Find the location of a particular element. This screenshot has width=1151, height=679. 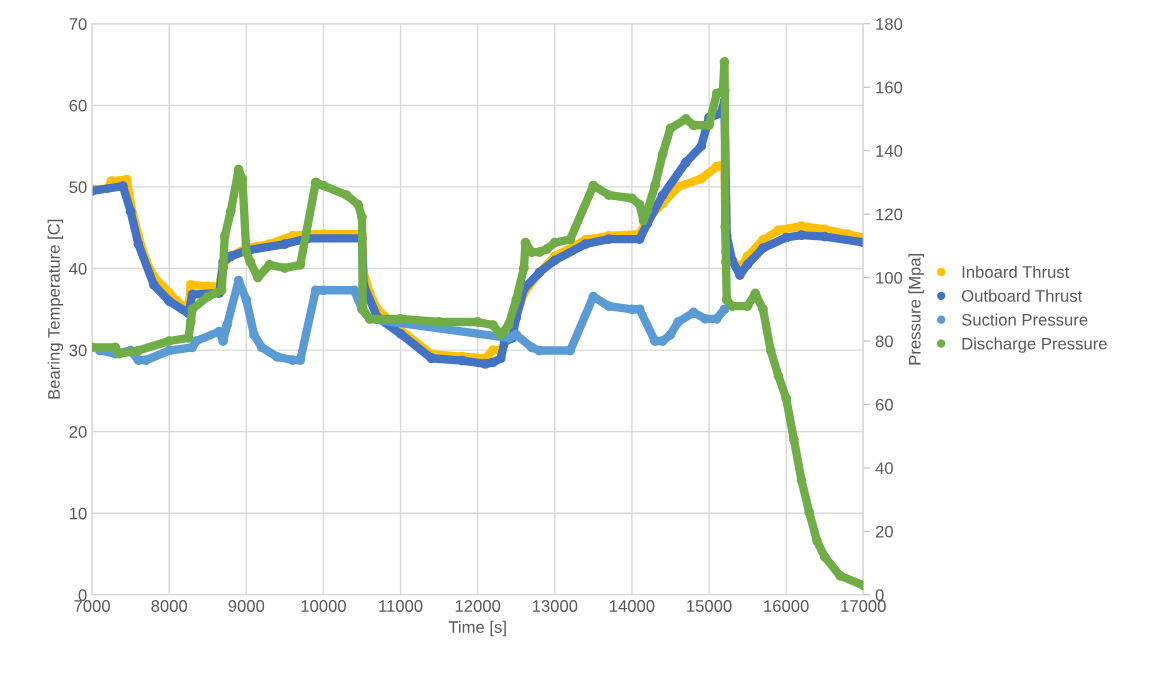

y-tick-label: 40 is located at coordinates (78, 268).